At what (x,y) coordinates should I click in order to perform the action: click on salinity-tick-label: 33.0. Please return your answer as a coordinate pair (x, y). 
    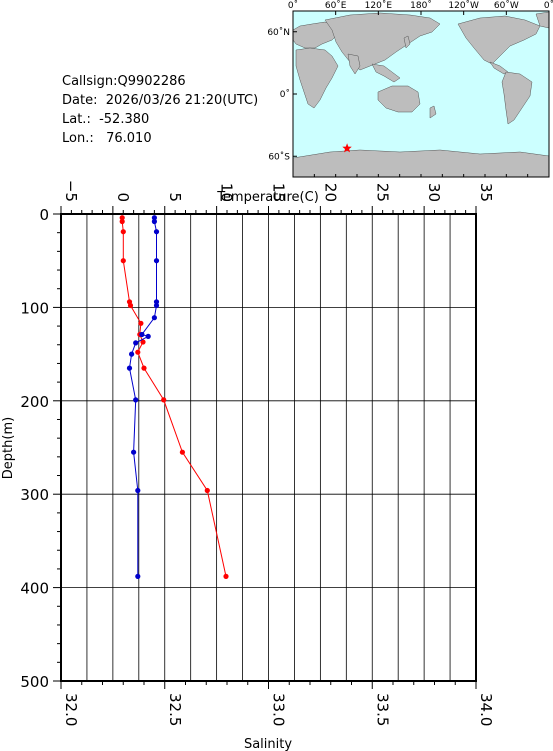
    Looking at the image, I should click on (279, 709).